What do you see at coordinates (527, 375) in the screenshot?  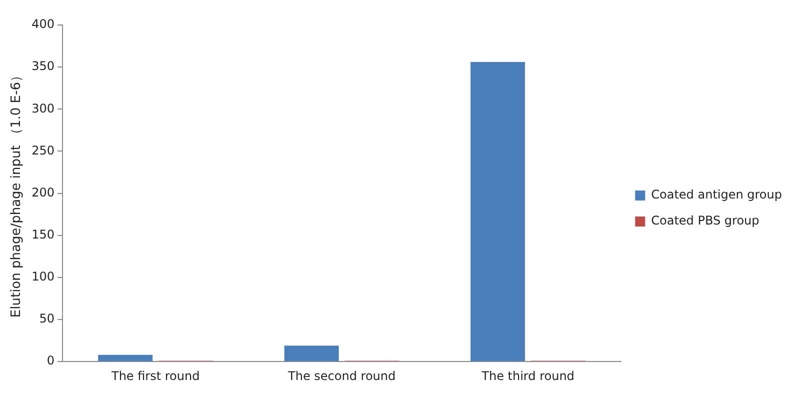 I see `x-tick-label: The third round` at bounding box center [527, 375].